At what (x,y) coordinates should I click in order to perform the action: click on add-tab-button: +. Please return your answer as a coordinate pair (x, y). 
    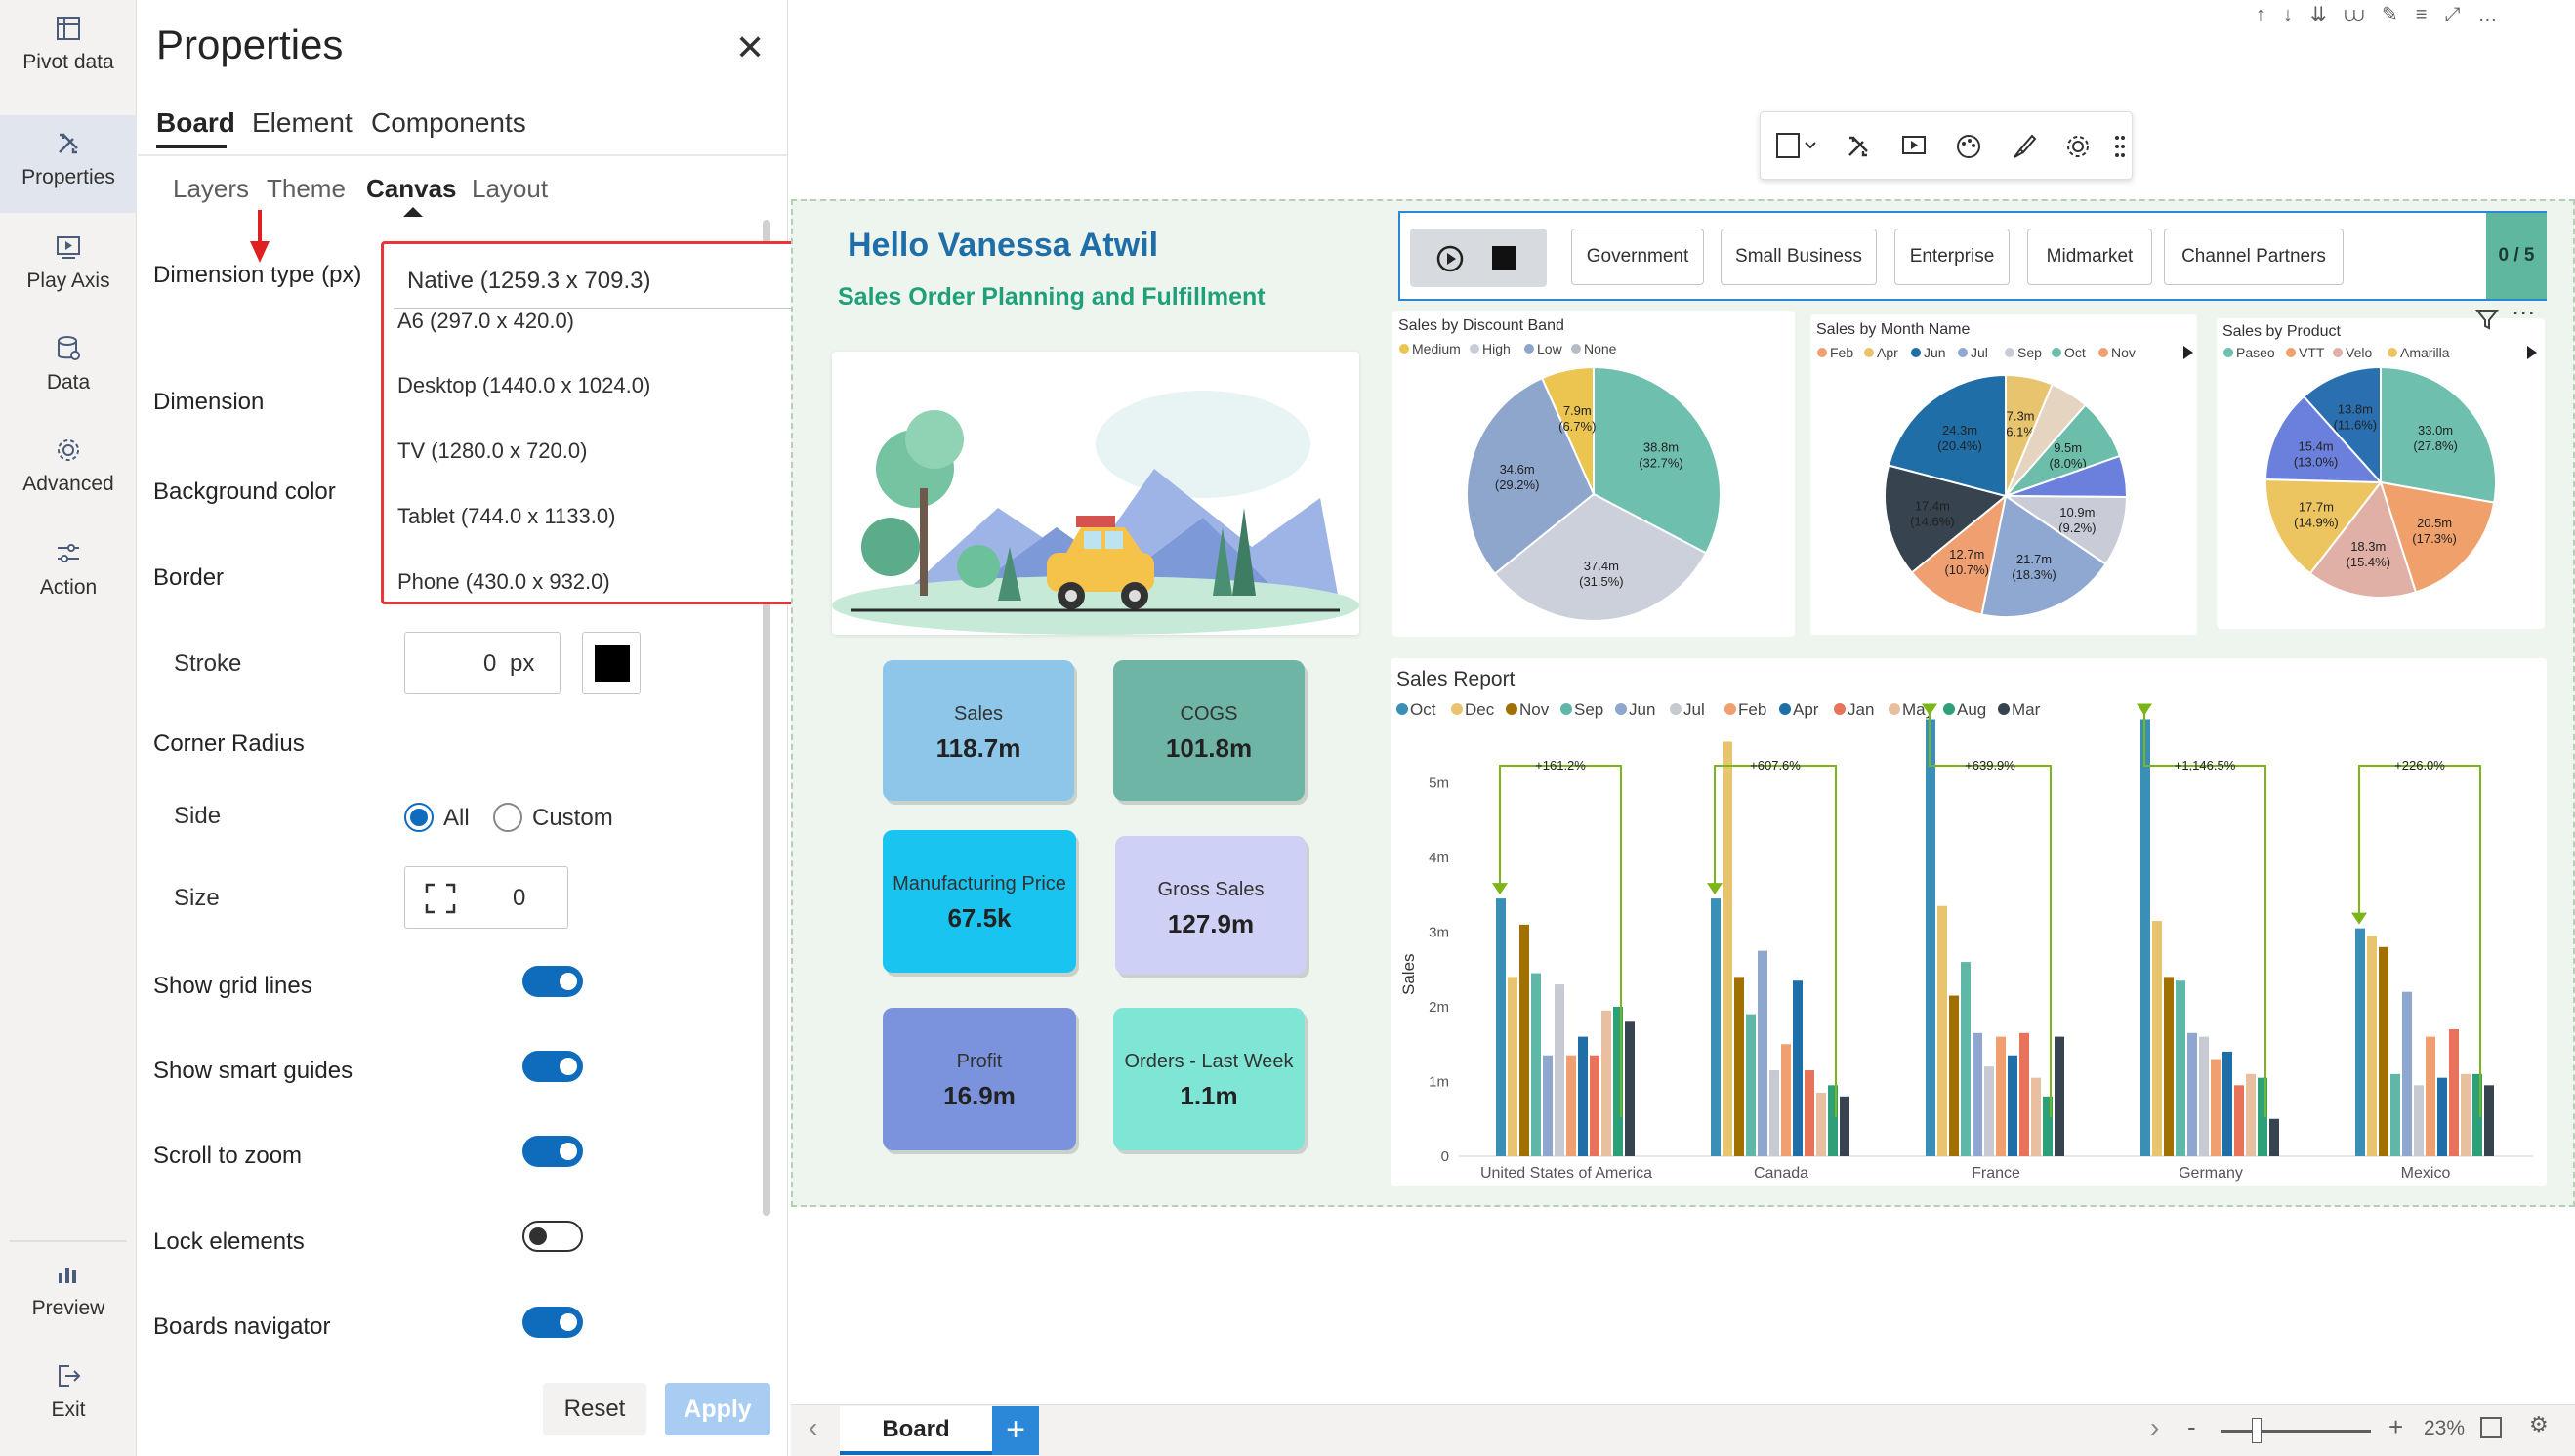
    Looking at the image, I should click on (1015, 1430).